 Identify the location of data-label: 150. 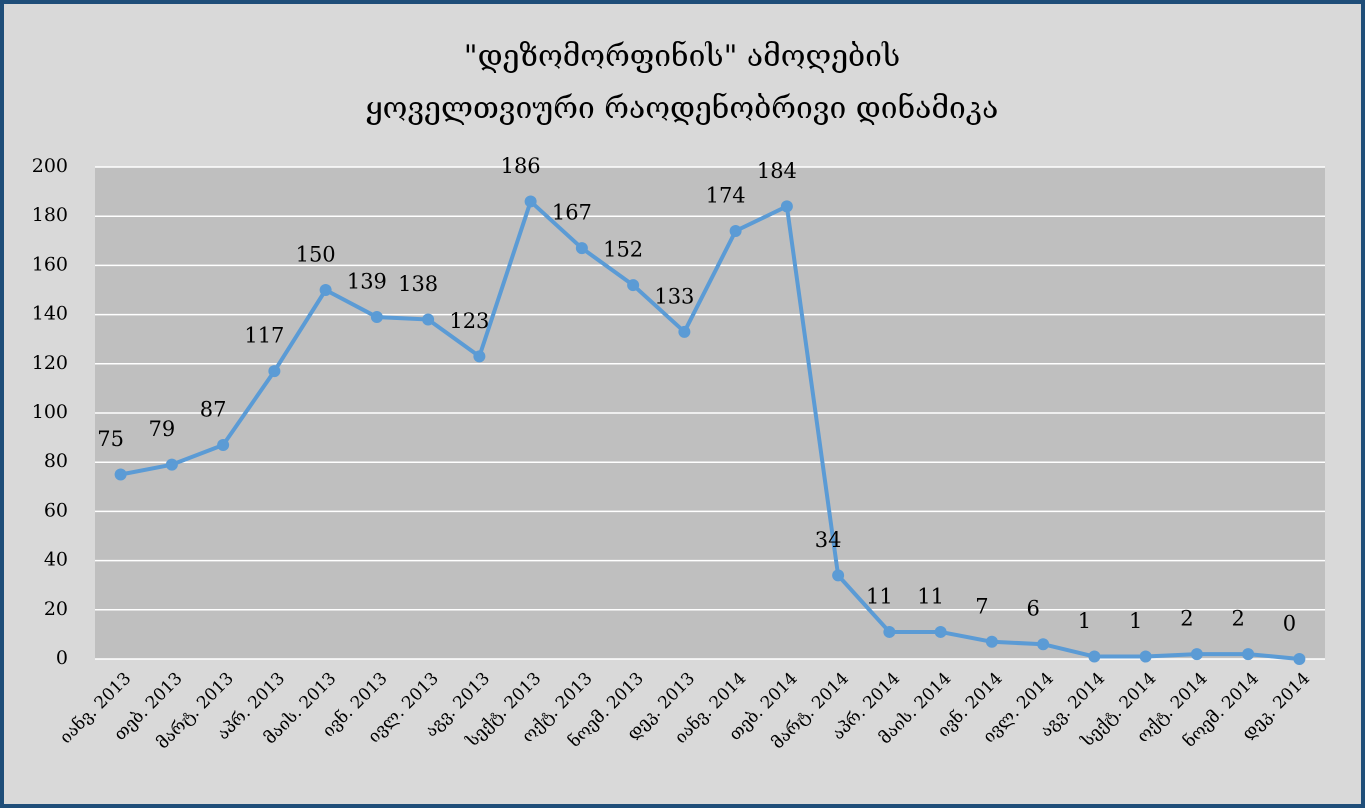
(316, 255).